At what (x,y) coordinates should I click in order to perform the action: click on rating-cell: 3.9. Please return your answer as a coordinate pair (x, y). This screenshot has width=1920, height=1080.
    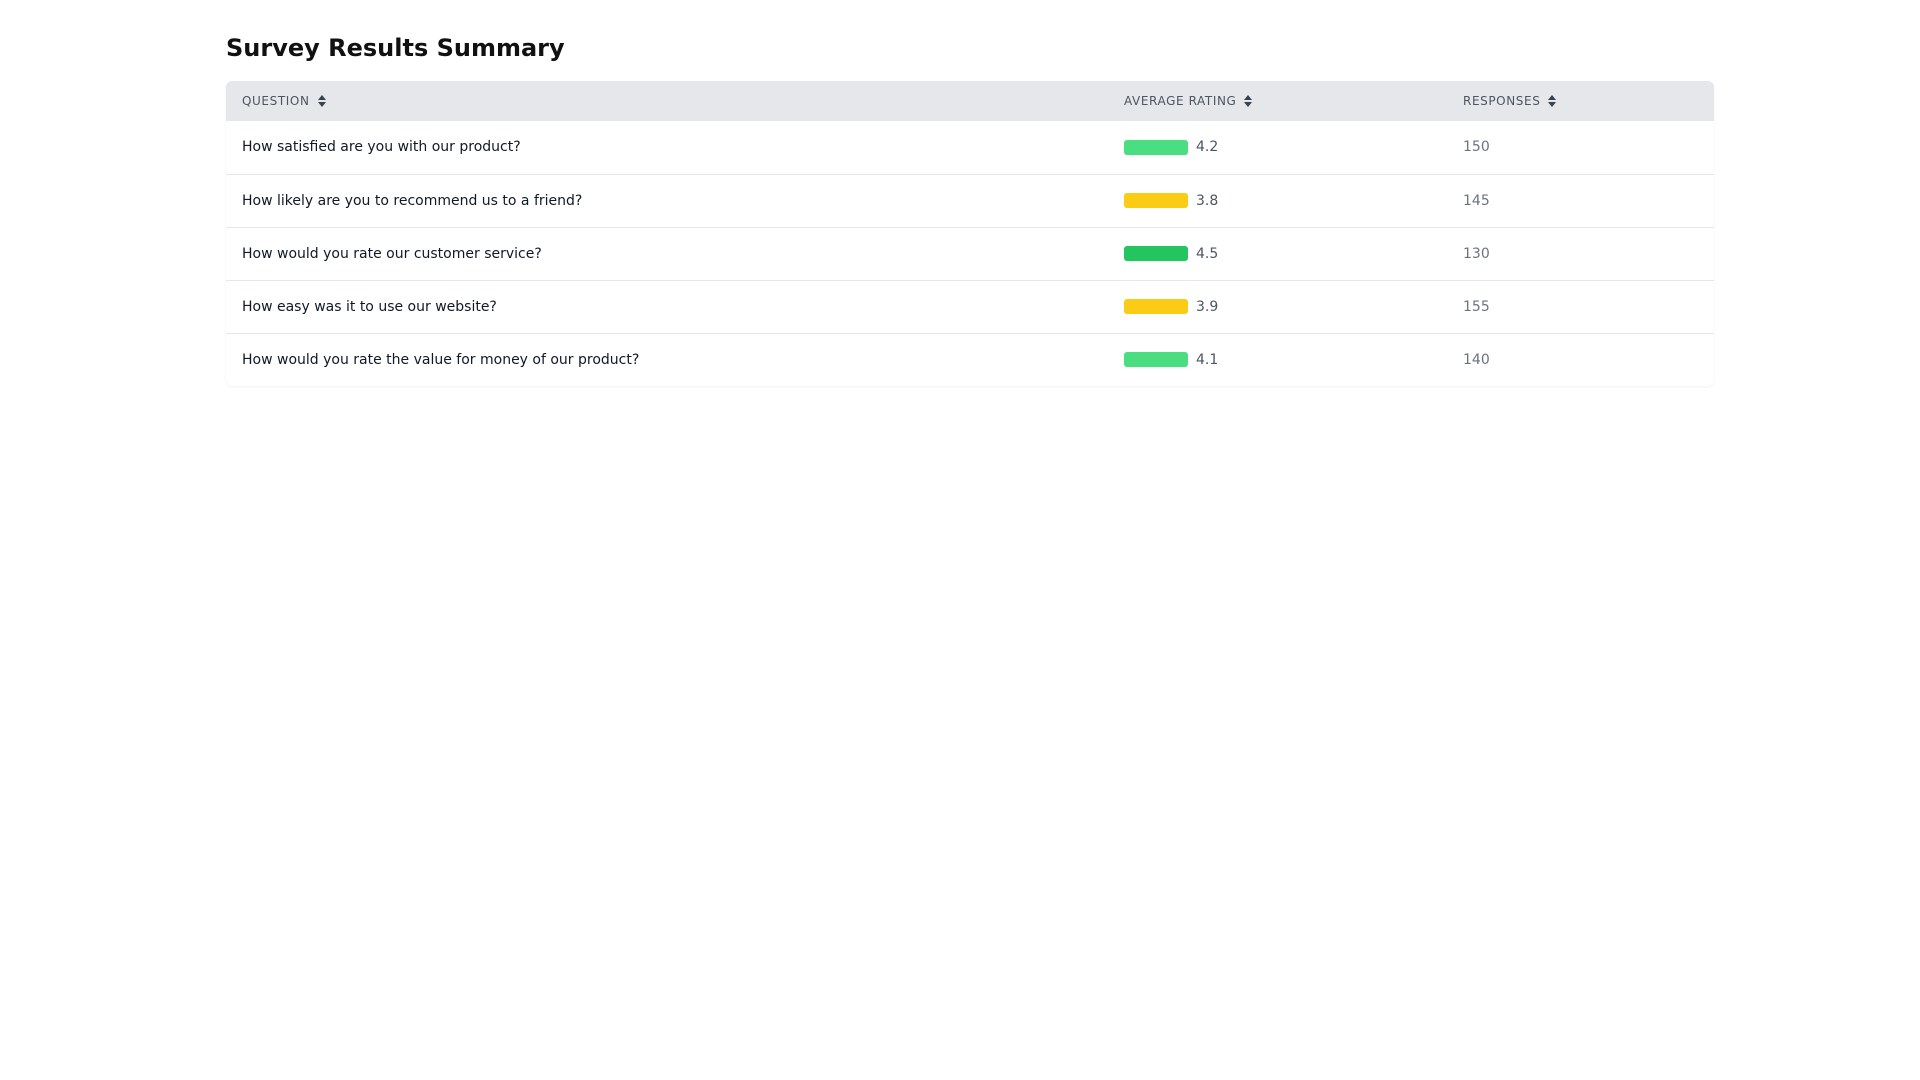
    Looking at the image, I should click on (1277, 306).